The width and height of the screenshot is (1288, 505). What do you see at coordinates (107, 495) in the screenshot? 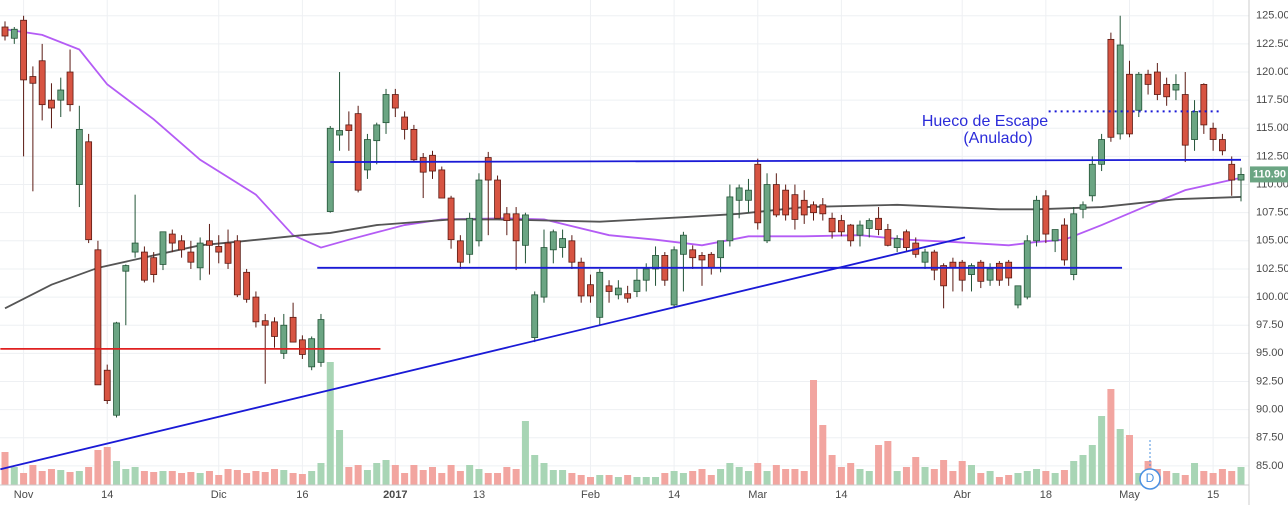
I see `x-tick-label: 14` at bounding box center [107, 495].